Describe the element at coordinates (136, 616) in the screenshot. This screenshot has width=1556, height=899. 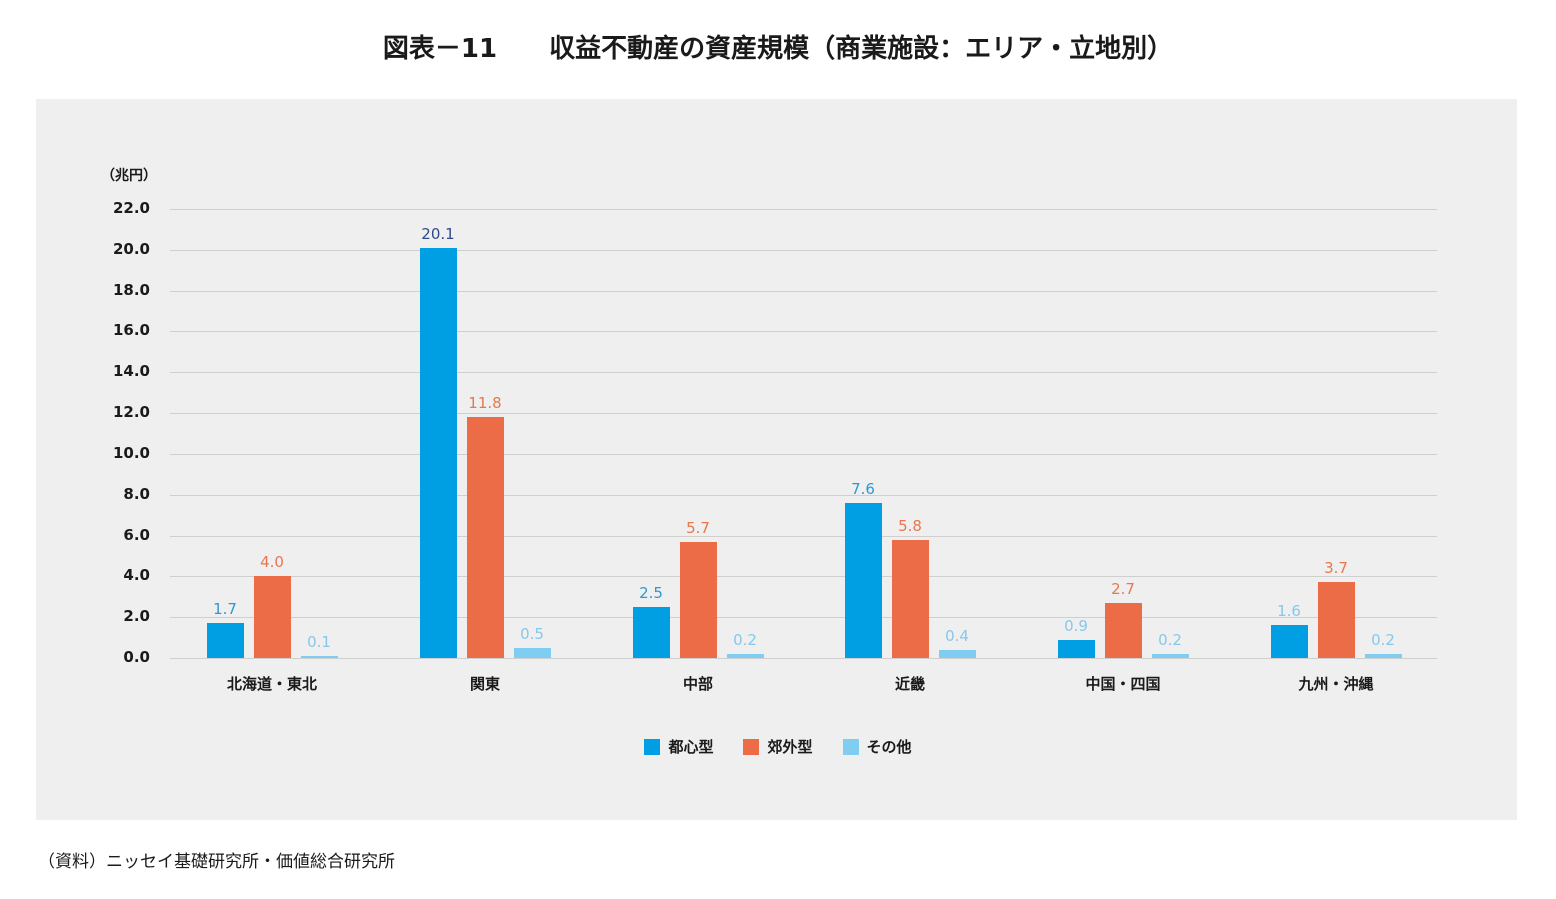
I see `y-tick-label: 2.0` at that location.